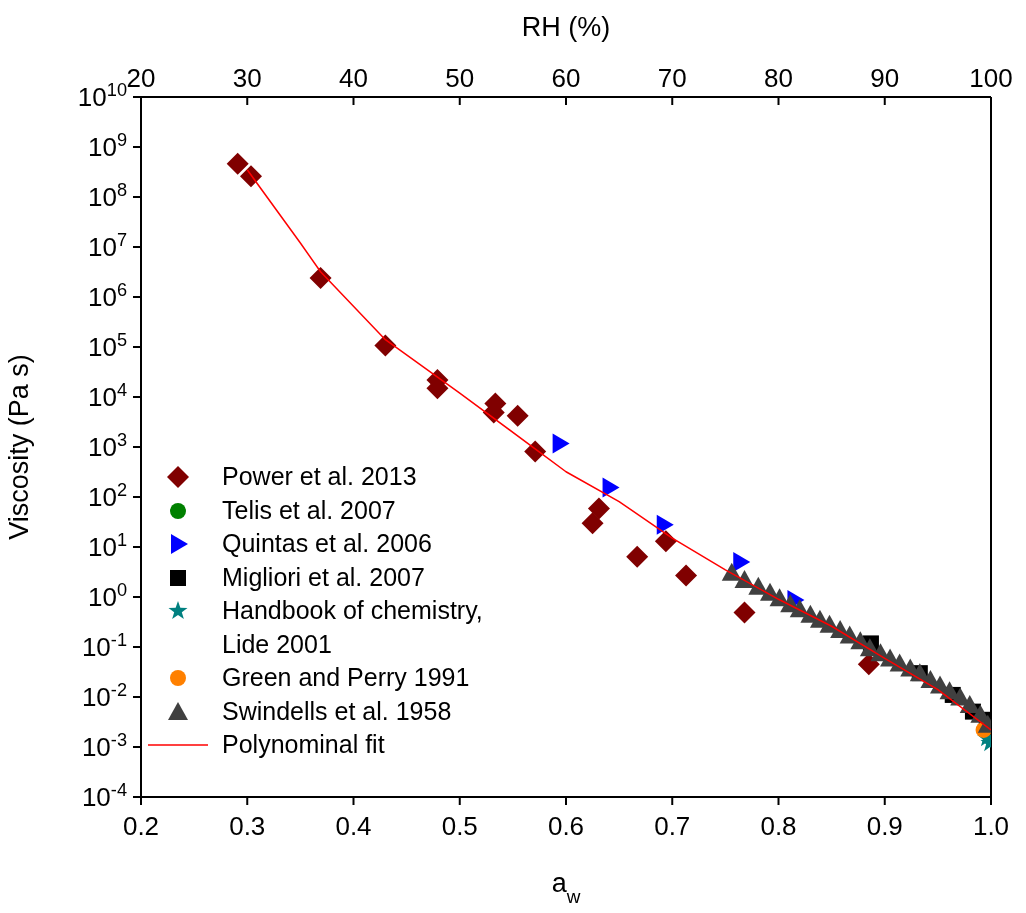  What do you see at coordinates (353, 627) in the screenshot?
I see `legend-label: Handbook of chemistry, Lide 2001` at bounding box center [353, 627].